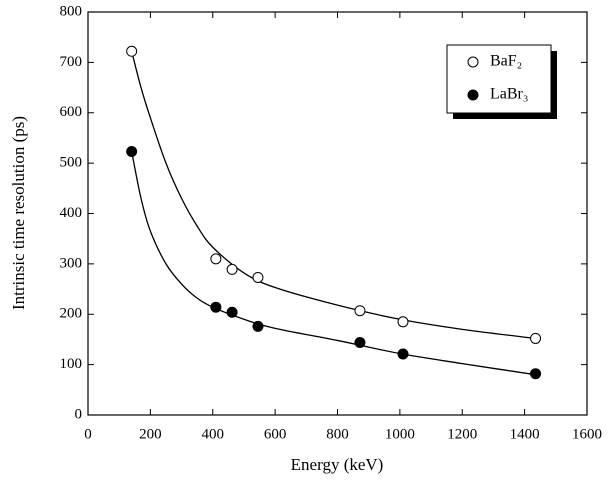 The image size is (608, 481). I want to click on x-tick-label: 1600, so click(587, 434).